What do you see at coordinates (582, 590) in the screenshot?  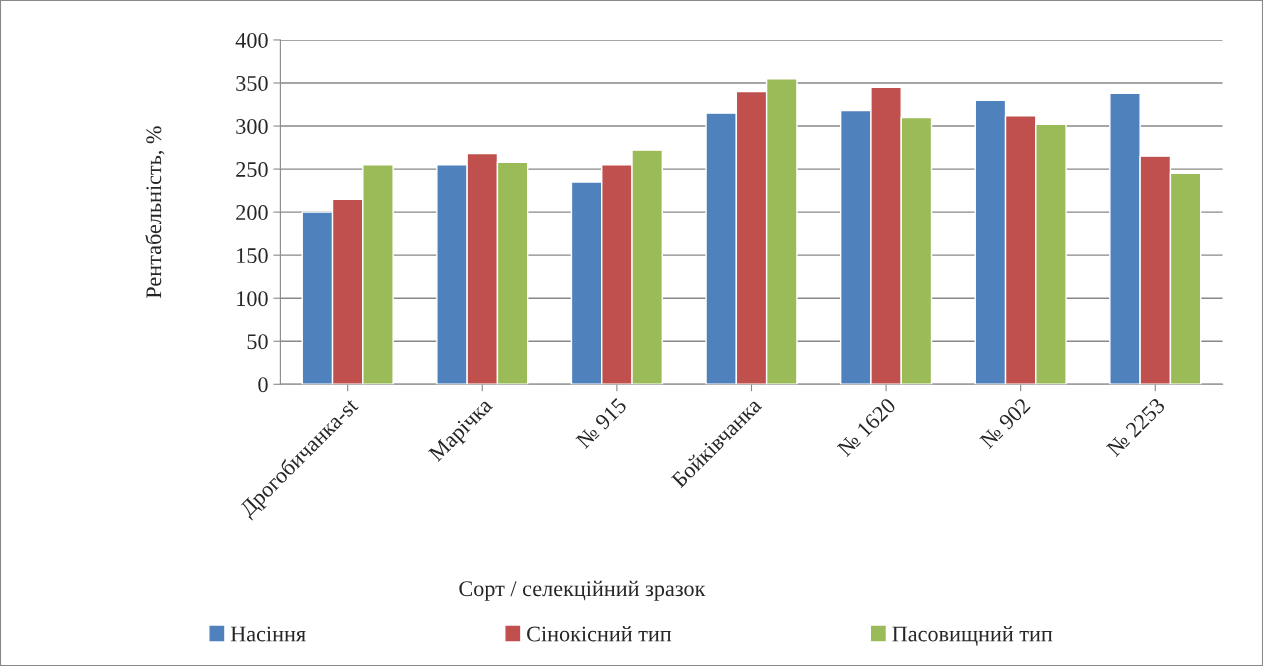 I see `x-axis-title: Сорт / селекційний зразок` at bounding box center [582, 590].